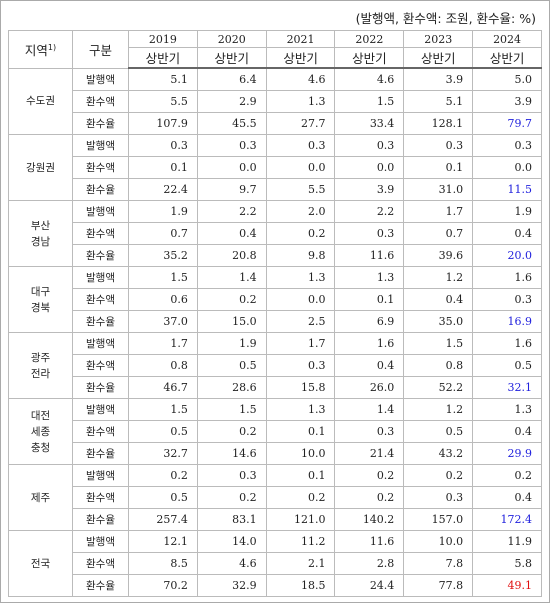 Image resolution: width=550 pixels, height=603 pixels. Describe the element at coordinates (507, 563) in the screenshot. I see `value-cell: 5.8` at that location.